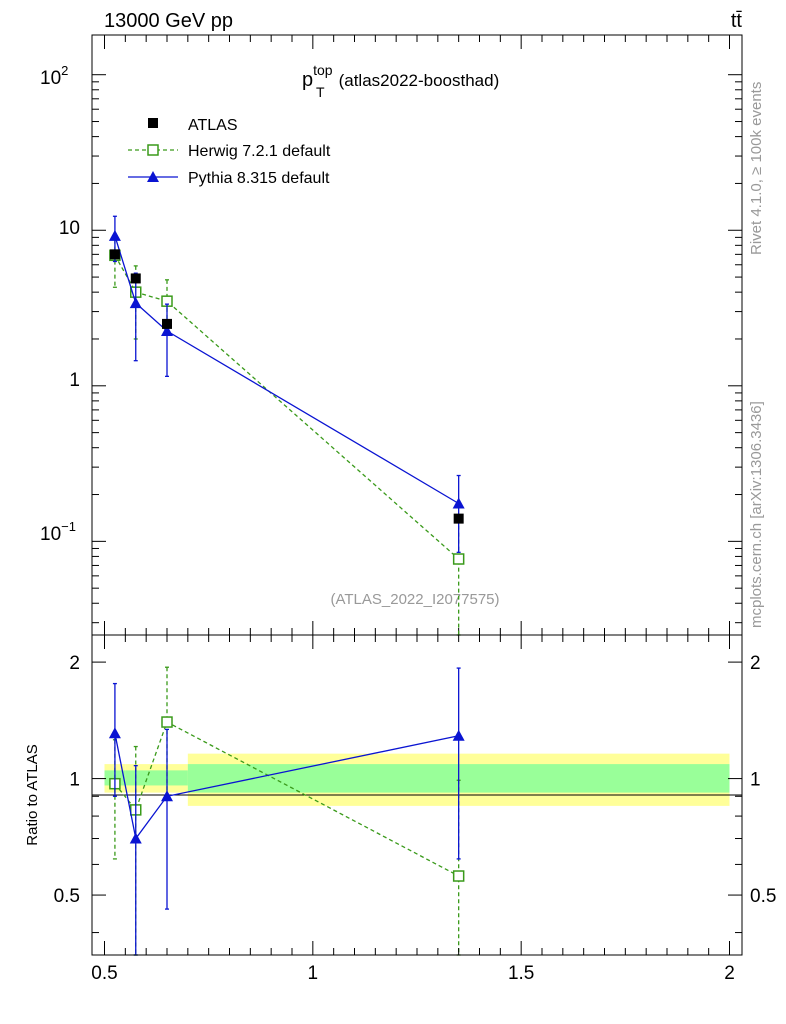 Image resolution: width=786 pixels, height=1024 pixels. Describe the element at coordinates (74, 780) in the screenshot. I see `ratio-y-tick-label-left: 1` at that location.